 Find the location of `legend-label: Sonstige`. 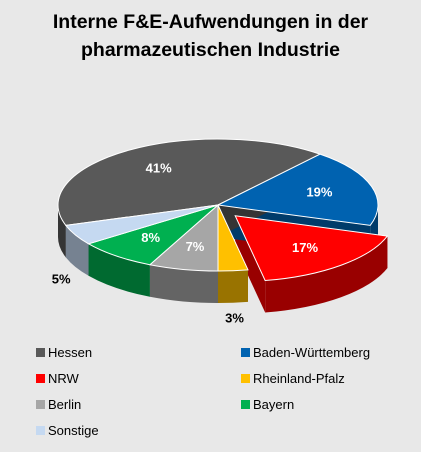

legend-label: Sonstige is located at coordinates (73, 430).